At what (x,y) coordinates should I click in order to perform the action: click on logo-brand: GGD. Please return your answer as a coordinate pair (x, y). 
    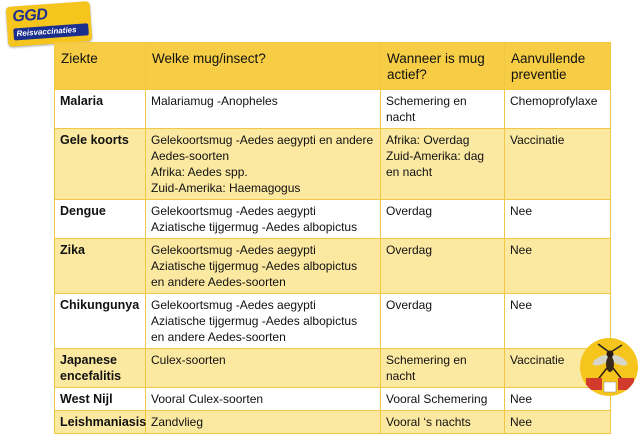
    Looking at the image, I should click on (29, 16).